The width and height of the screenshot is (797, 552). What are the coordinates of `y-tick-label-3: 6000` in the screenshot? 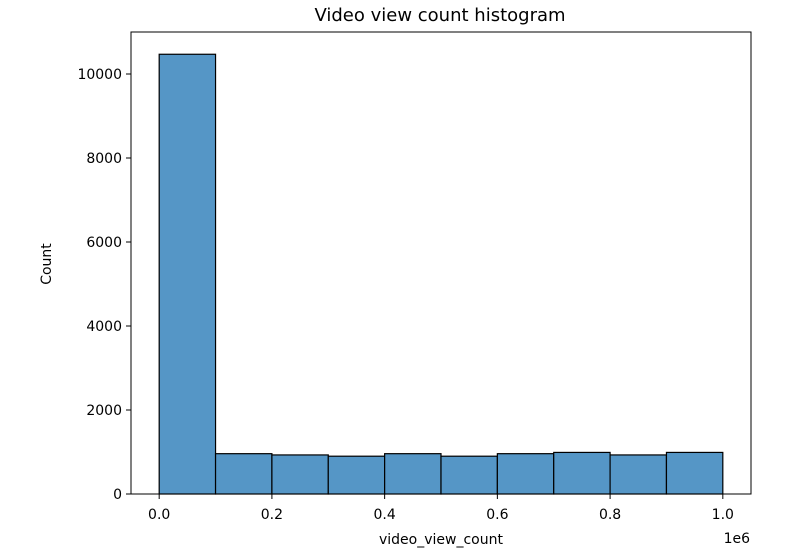 It's located at (104, 243).